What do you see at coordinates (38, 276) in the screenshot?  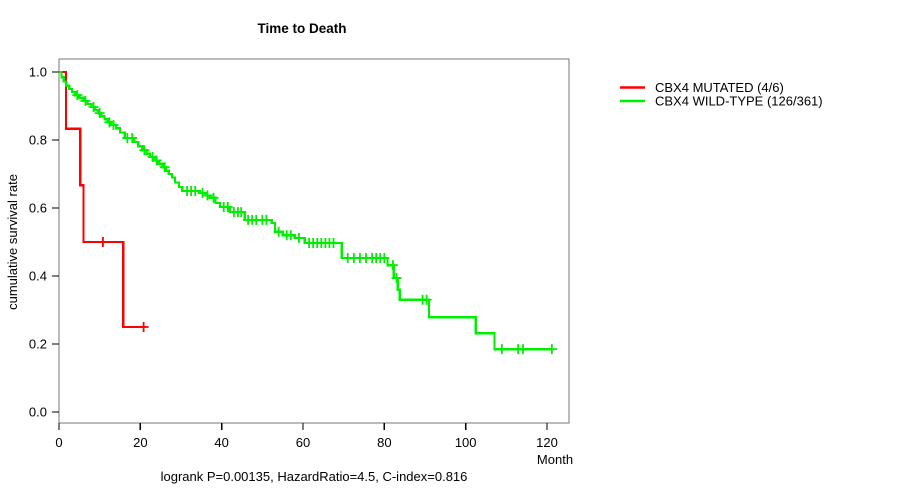 I see `y-tick-label: 0.4` at bounding box center [38, 276].